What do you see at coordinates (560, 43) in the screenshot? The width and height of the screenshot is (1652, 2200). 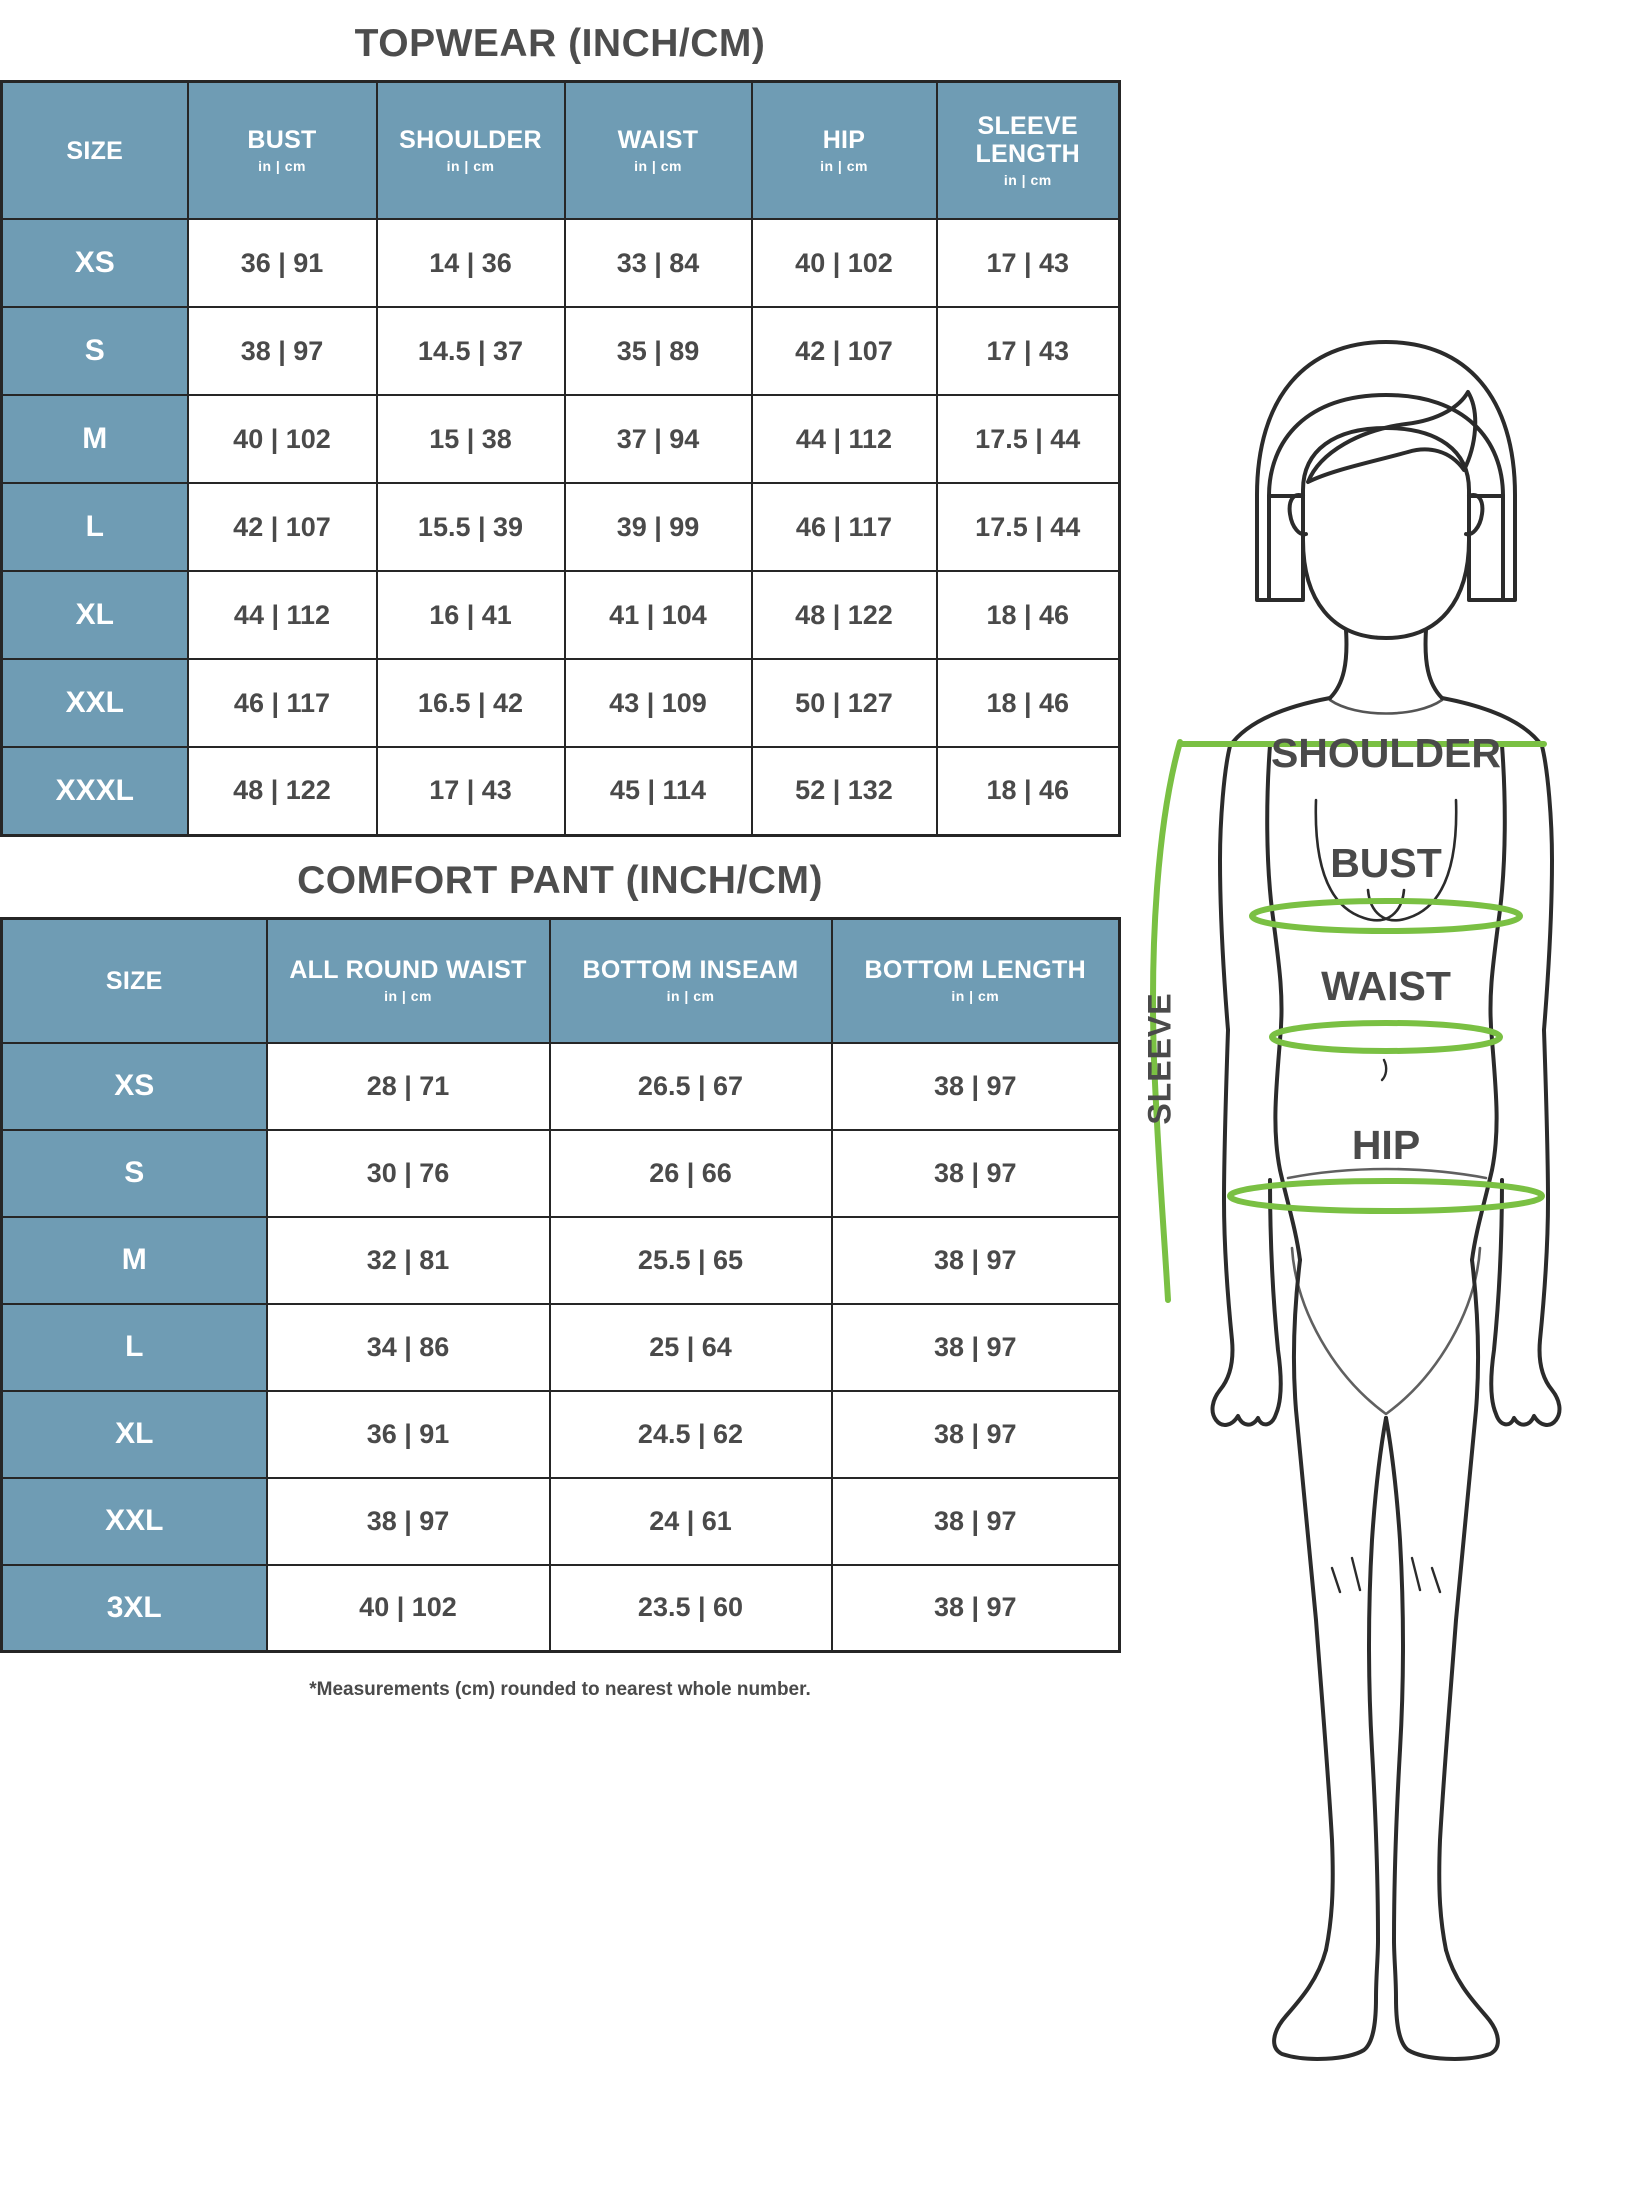 I see `topwear-title: TOPWEAR (INCH/CM)` at bounding box center [560, 43].